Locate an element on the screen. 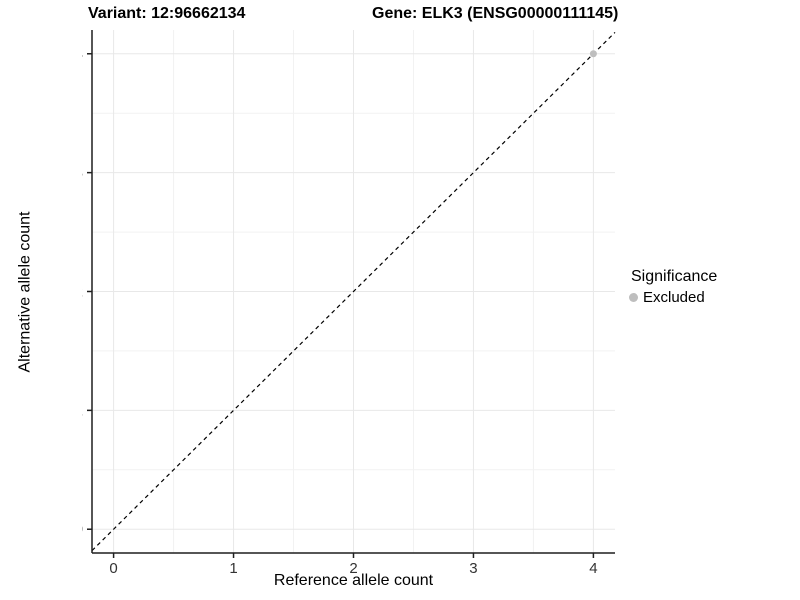  excluded-point-icon is located at coordinates (633, 297).